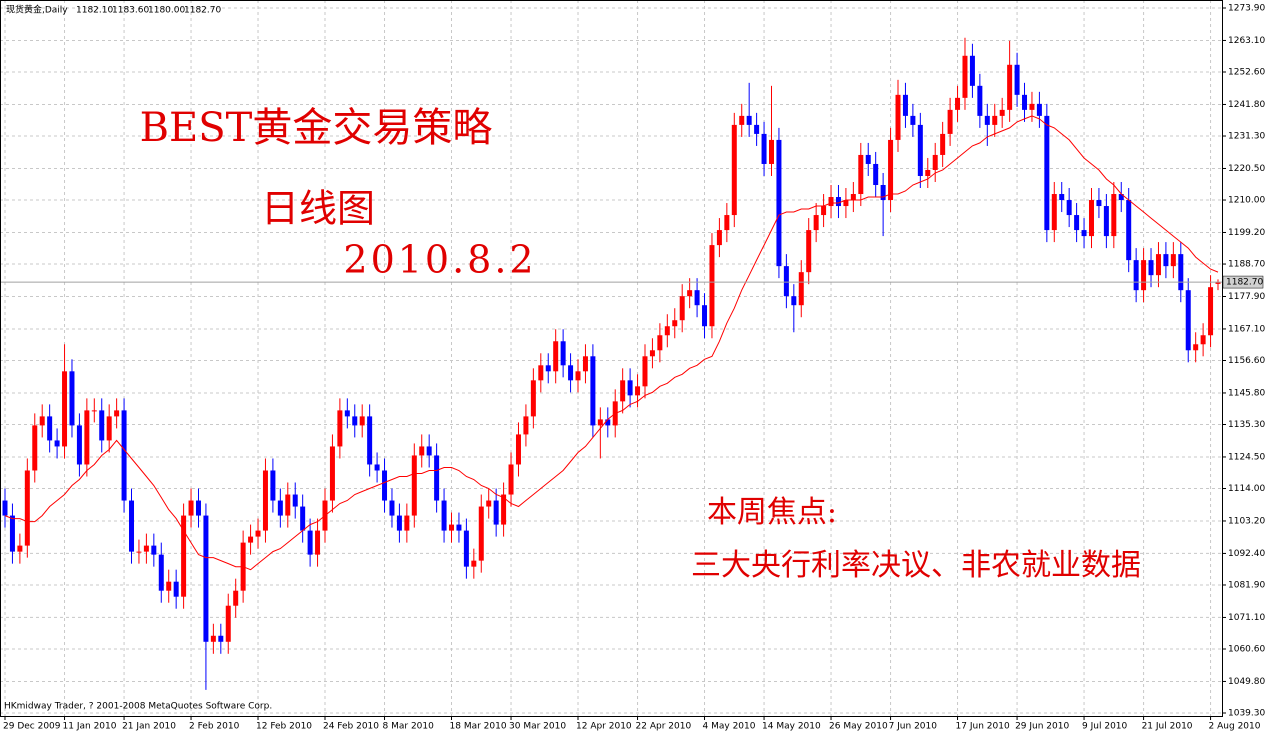  I want to click on y-tick-label: 1081.90, so click(1246, 585).